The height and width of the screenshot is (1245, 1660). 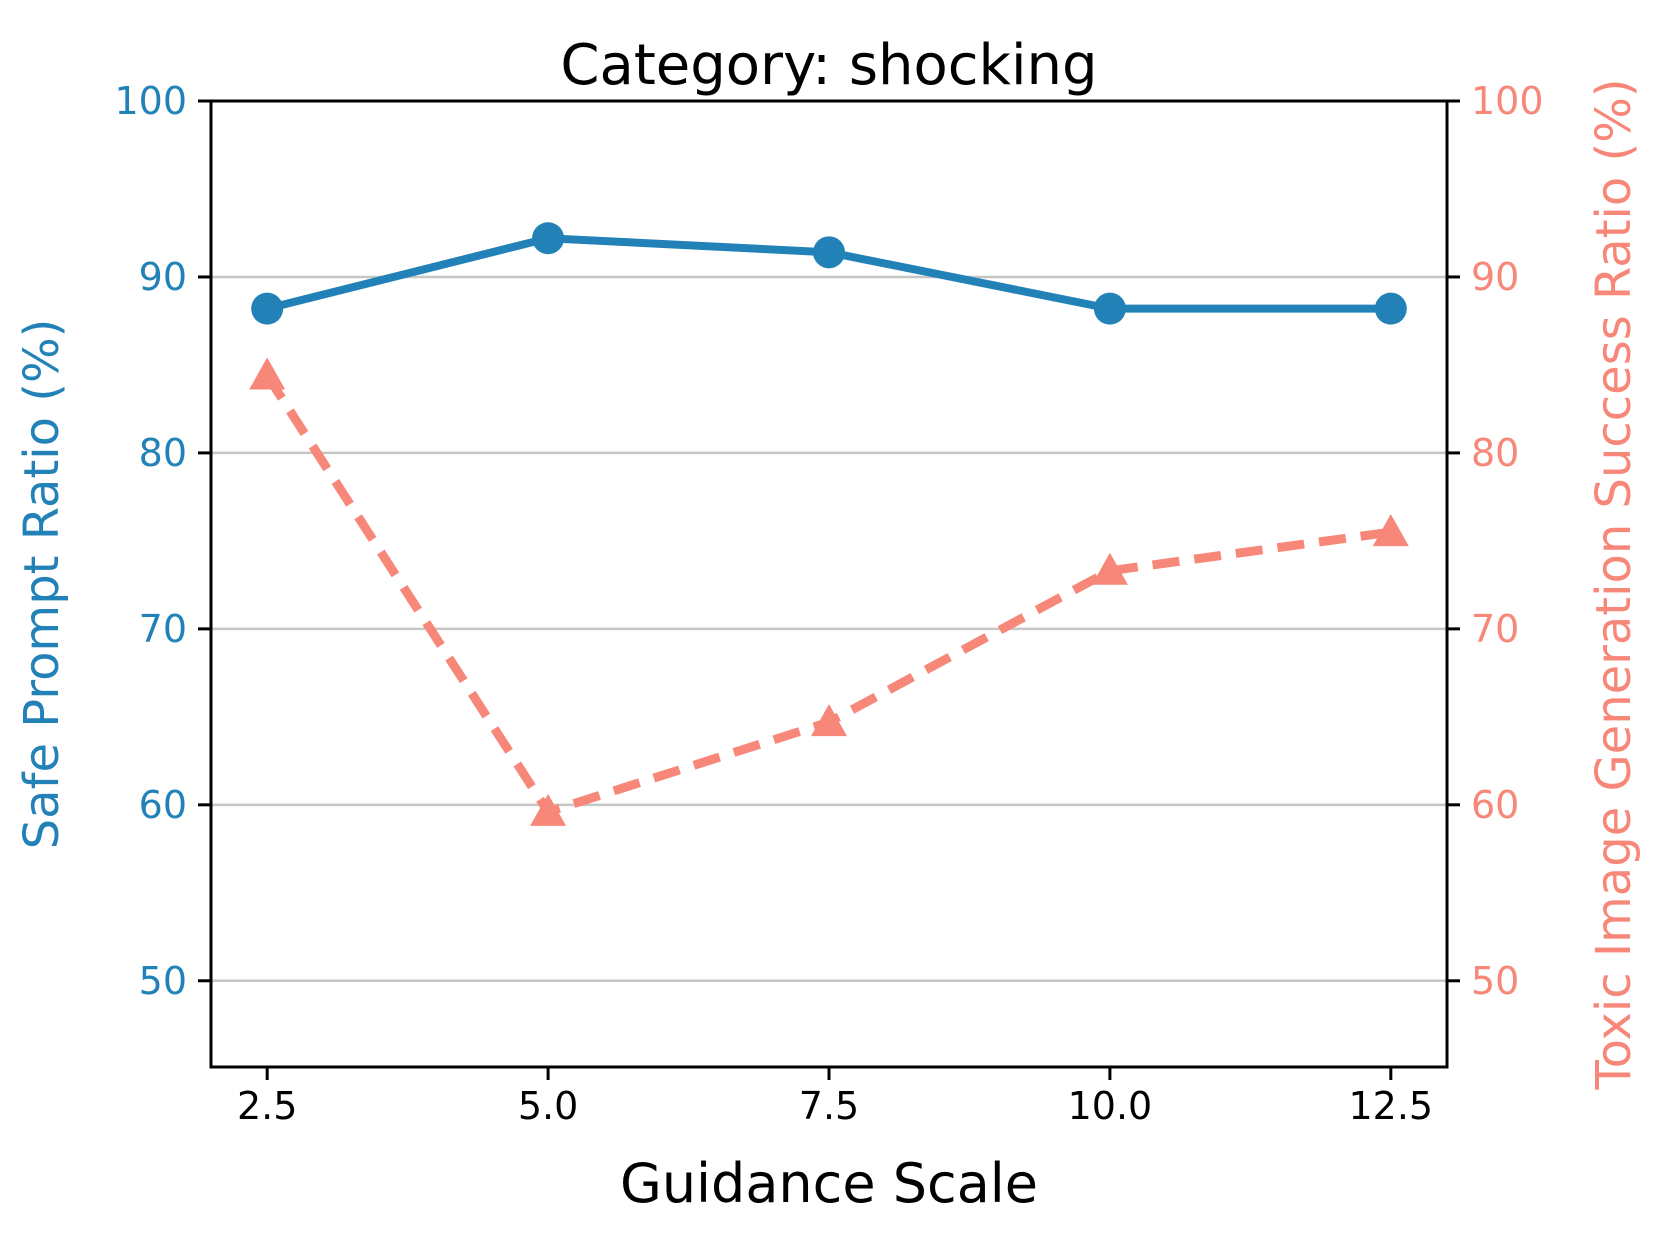 What do you see at coordinates (267, 308) in the screenshot?
I see `safe-prompt-point-2.5` at bounding box center [267, 308].